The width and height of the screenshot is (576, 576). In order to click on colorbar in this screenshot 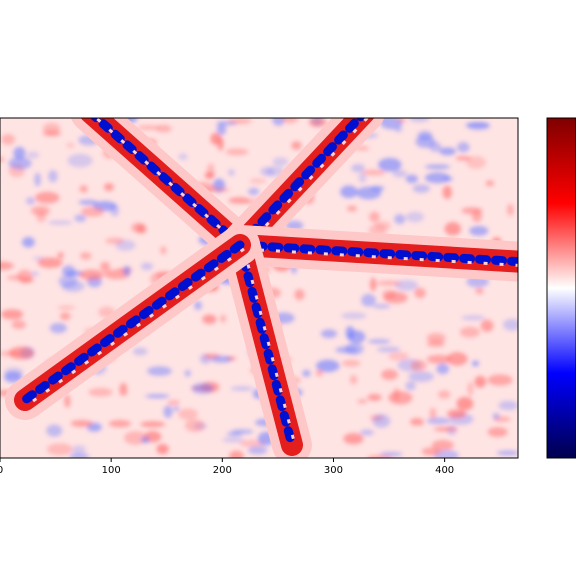, I will do `click(561, 288)`.